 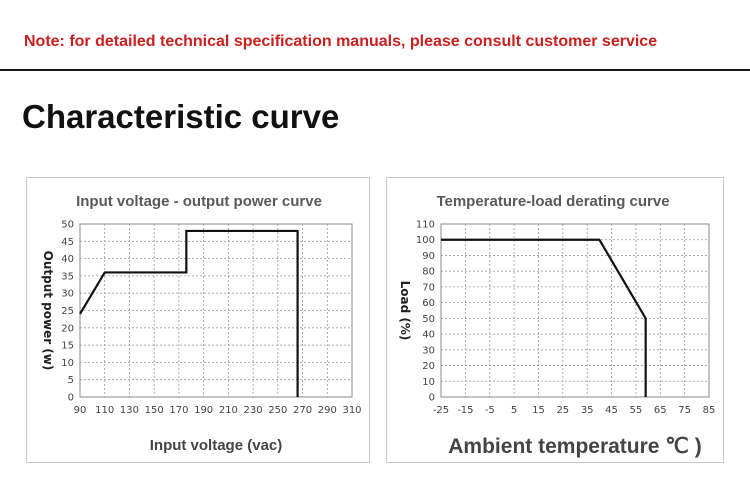 What do you see at coordinates (465, 410) in the screenshot?
I see `x-tick-label: -15` at bounding box center [465, 410].